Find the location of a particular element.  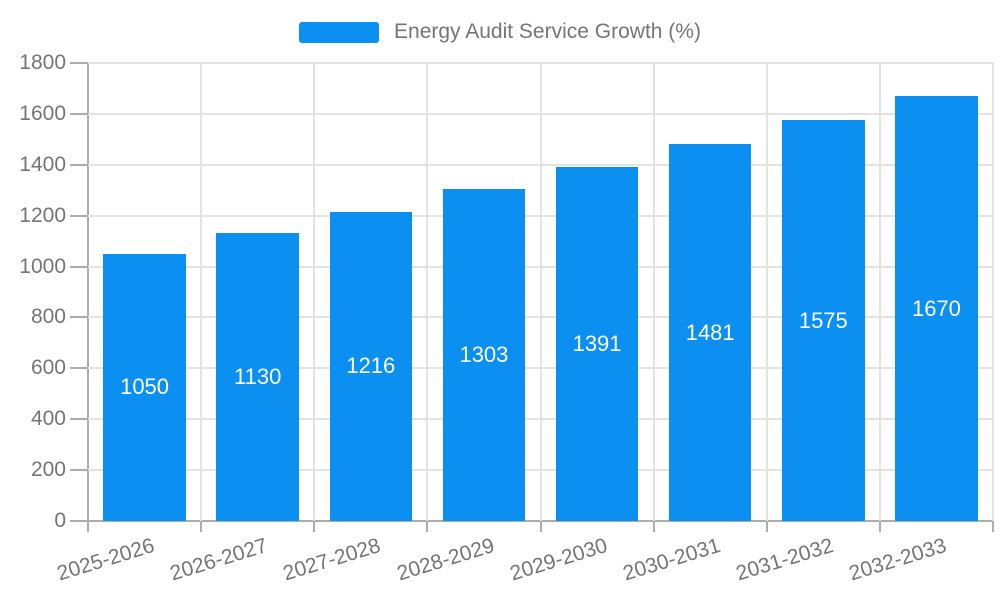

bar-value-label: 1216 is located at coordinates (371, 366).